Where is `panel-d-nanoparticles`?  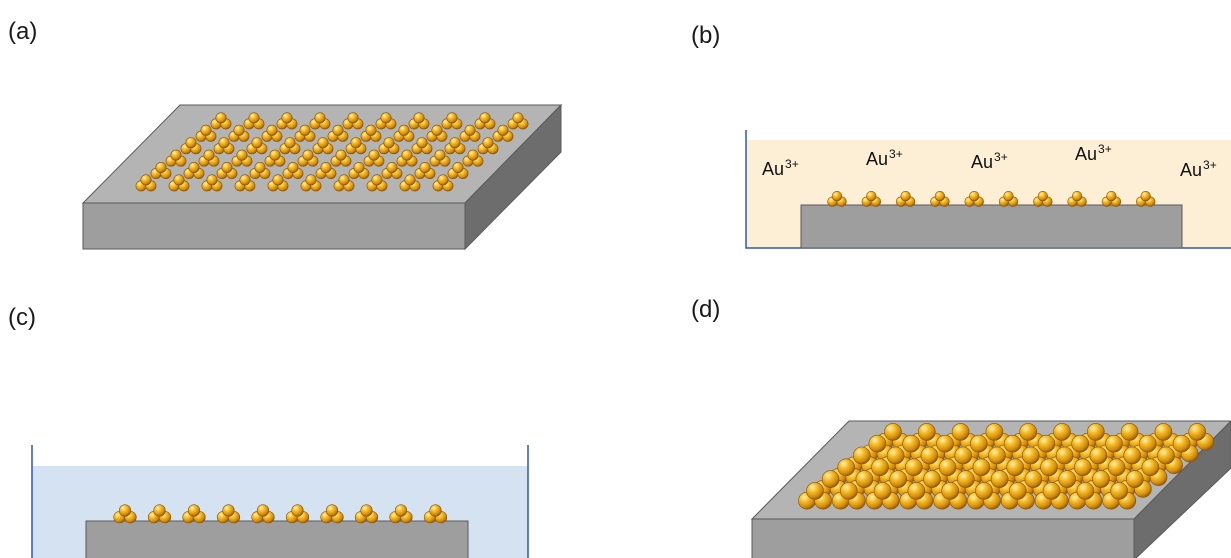
panel-d-nanoparticles is located at coordinates (1006, 466).